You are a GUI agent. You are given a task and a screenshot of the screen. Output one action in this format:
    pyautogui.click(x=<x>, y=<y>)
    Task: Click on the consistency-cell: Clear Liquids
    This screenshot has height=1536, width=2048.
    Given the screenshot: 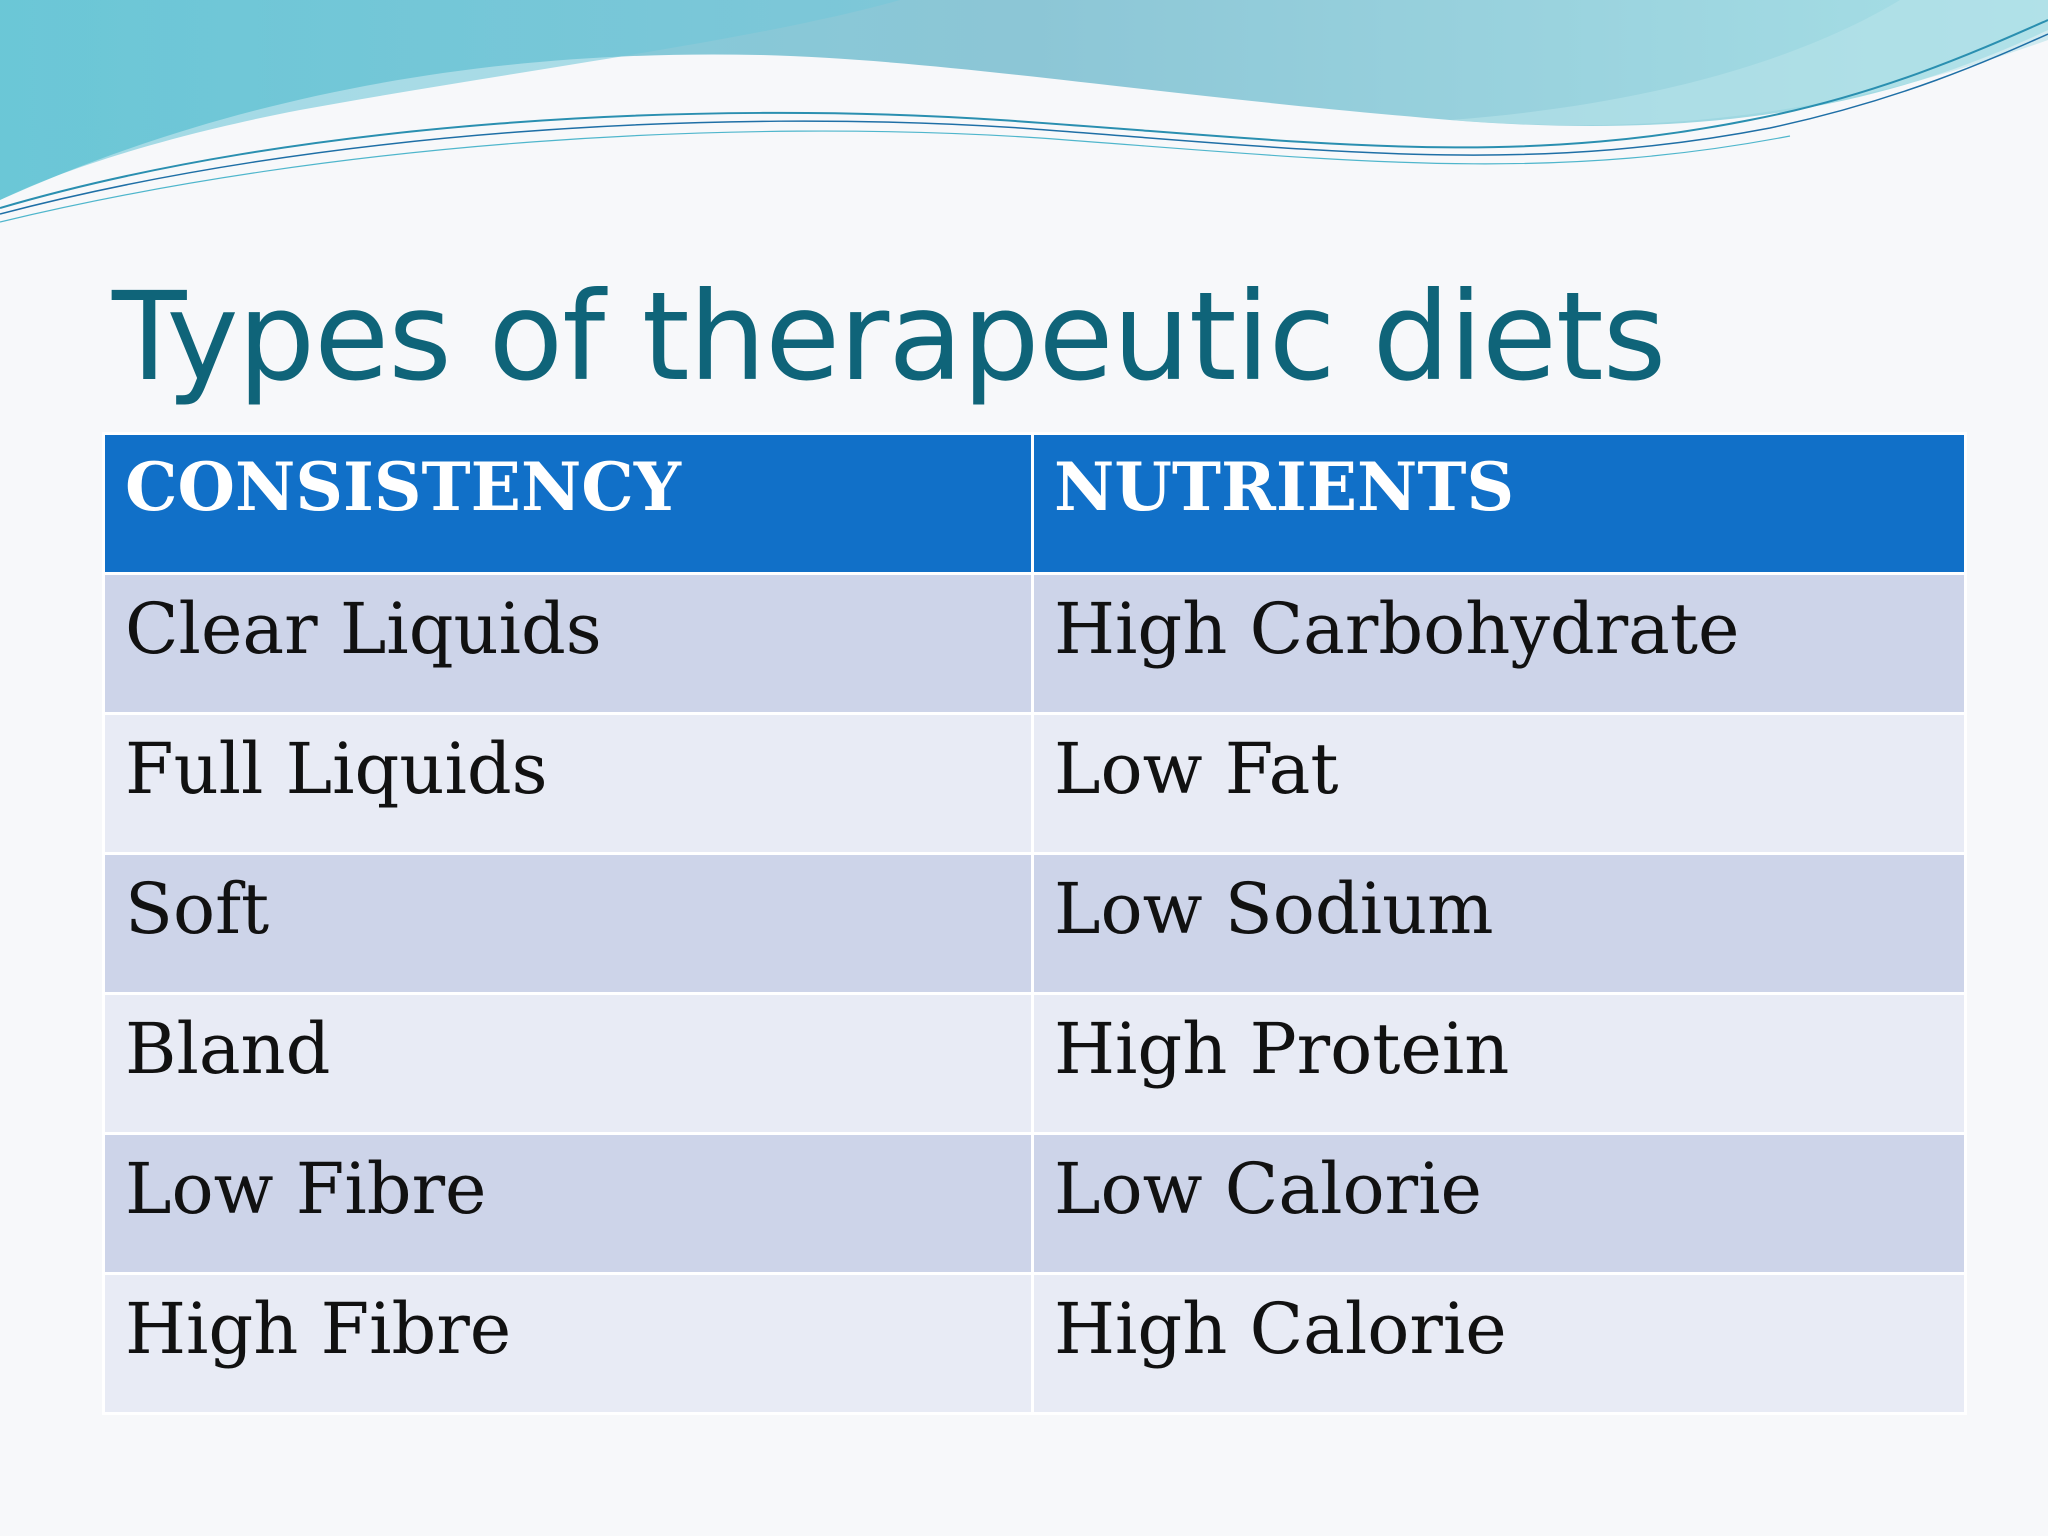 What is the action you would take?
    pyautogui.click(x=568, y=643)
    